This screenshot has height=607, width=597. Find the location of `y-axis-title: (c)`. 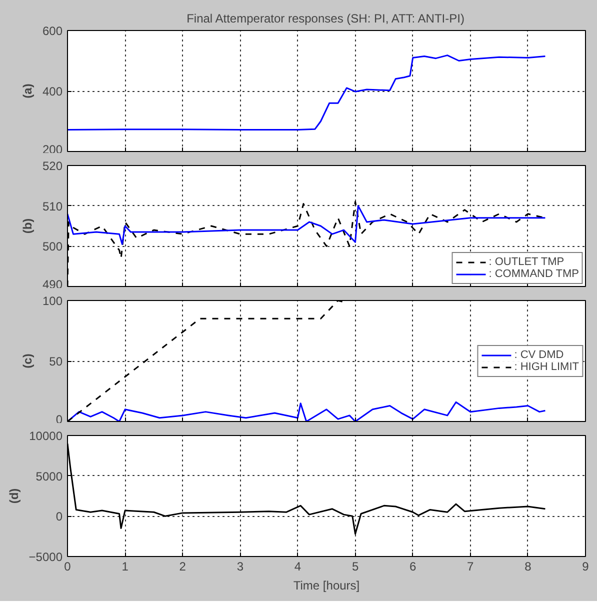

y-axis-title: (c) is located at coordinates (27, 361).